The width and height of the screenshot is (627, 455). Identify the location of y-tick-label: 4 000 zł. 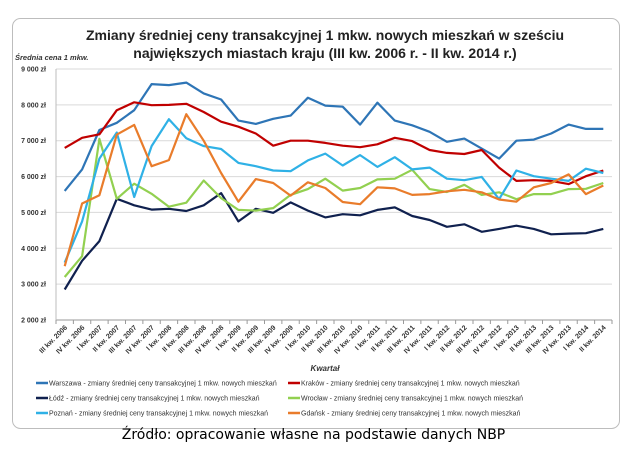
(33, 249).